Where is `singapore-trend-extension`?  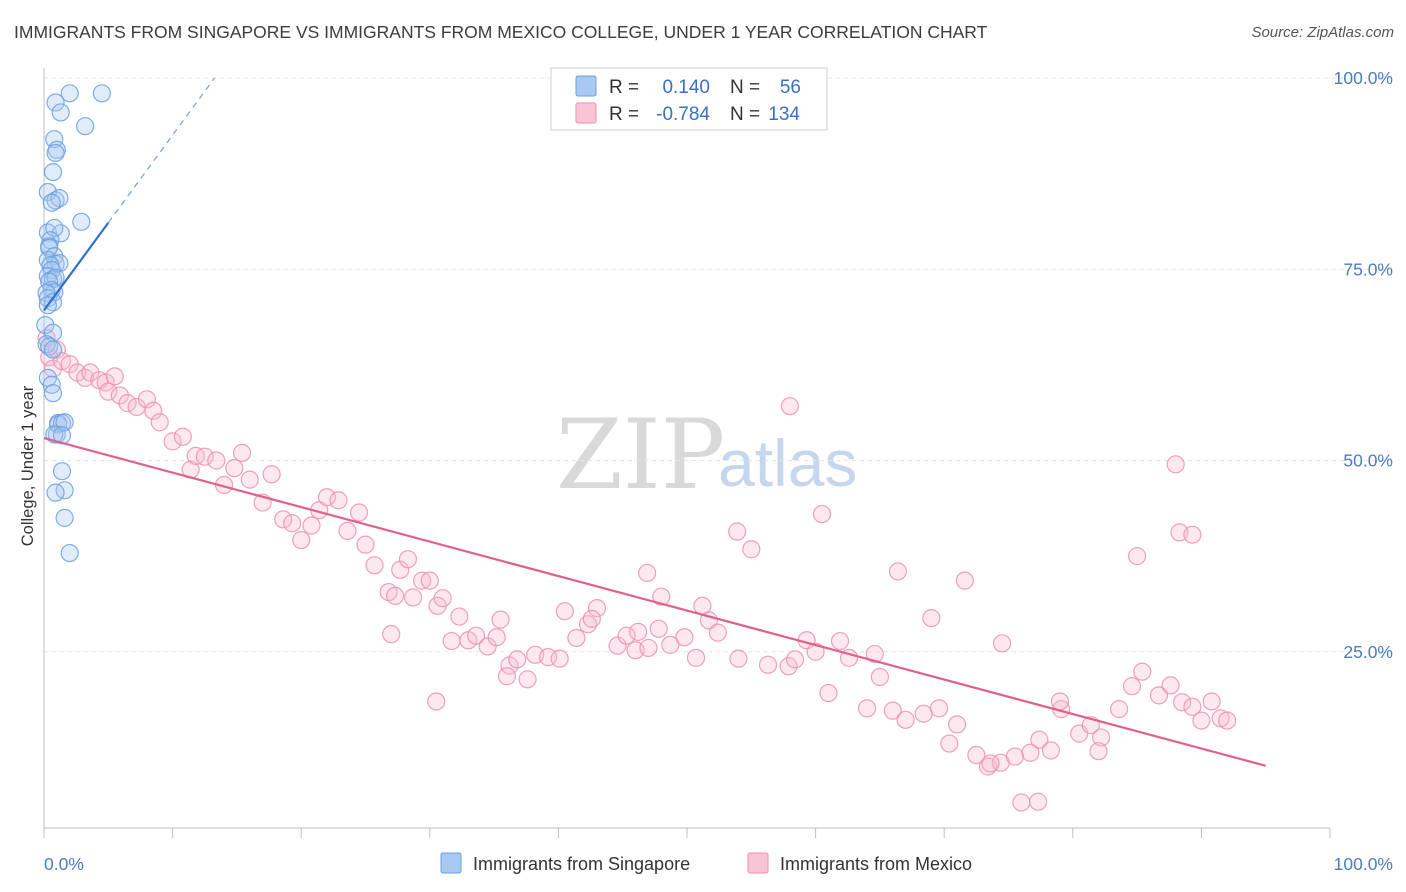 singapore-trend-extension is located at coordinates (161, 150).